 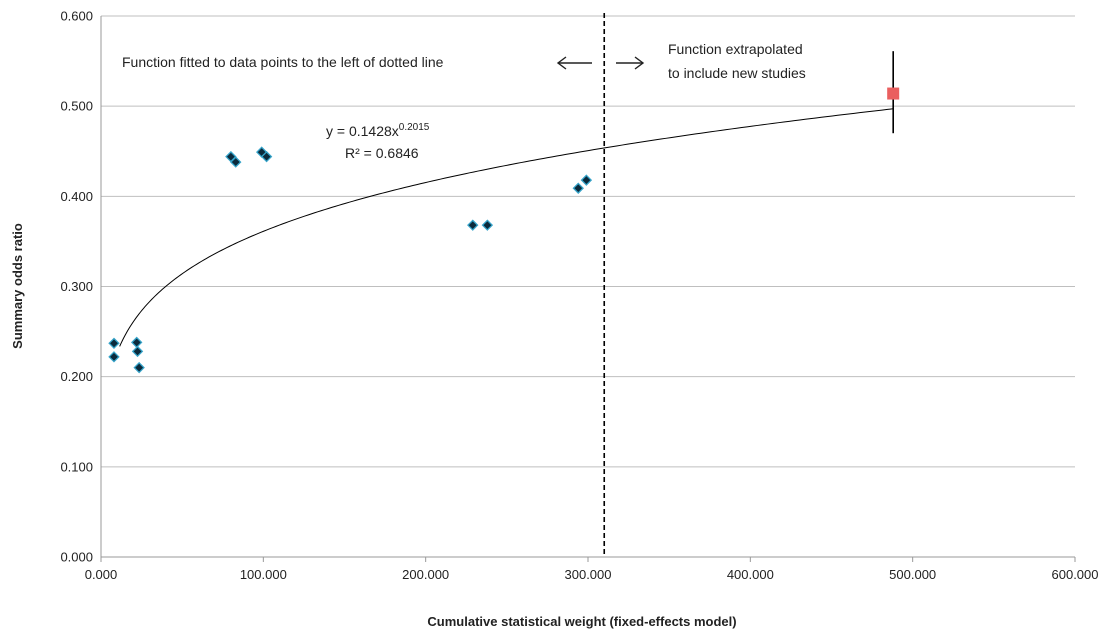 I want to click on y-tick-label: 0.100, so click(x=76, y=466).